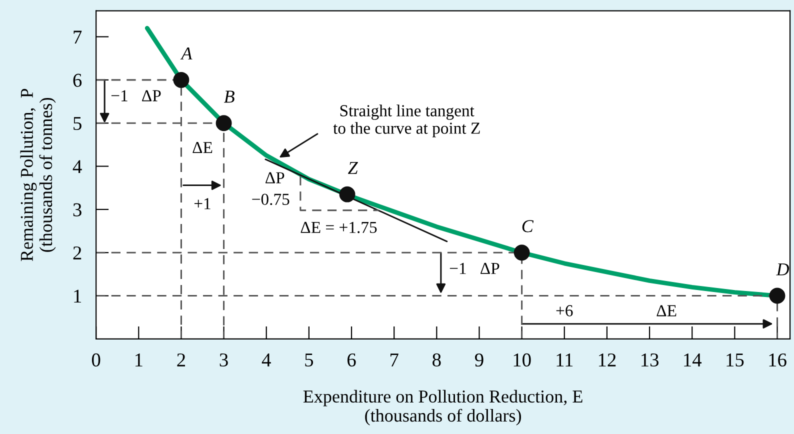 The height and width of the screenshot is (434, 794). What do you see at coordinates (309, 360) in the screenshot?
I see `x-tick-label: 5` at bounding box center [309, 360].